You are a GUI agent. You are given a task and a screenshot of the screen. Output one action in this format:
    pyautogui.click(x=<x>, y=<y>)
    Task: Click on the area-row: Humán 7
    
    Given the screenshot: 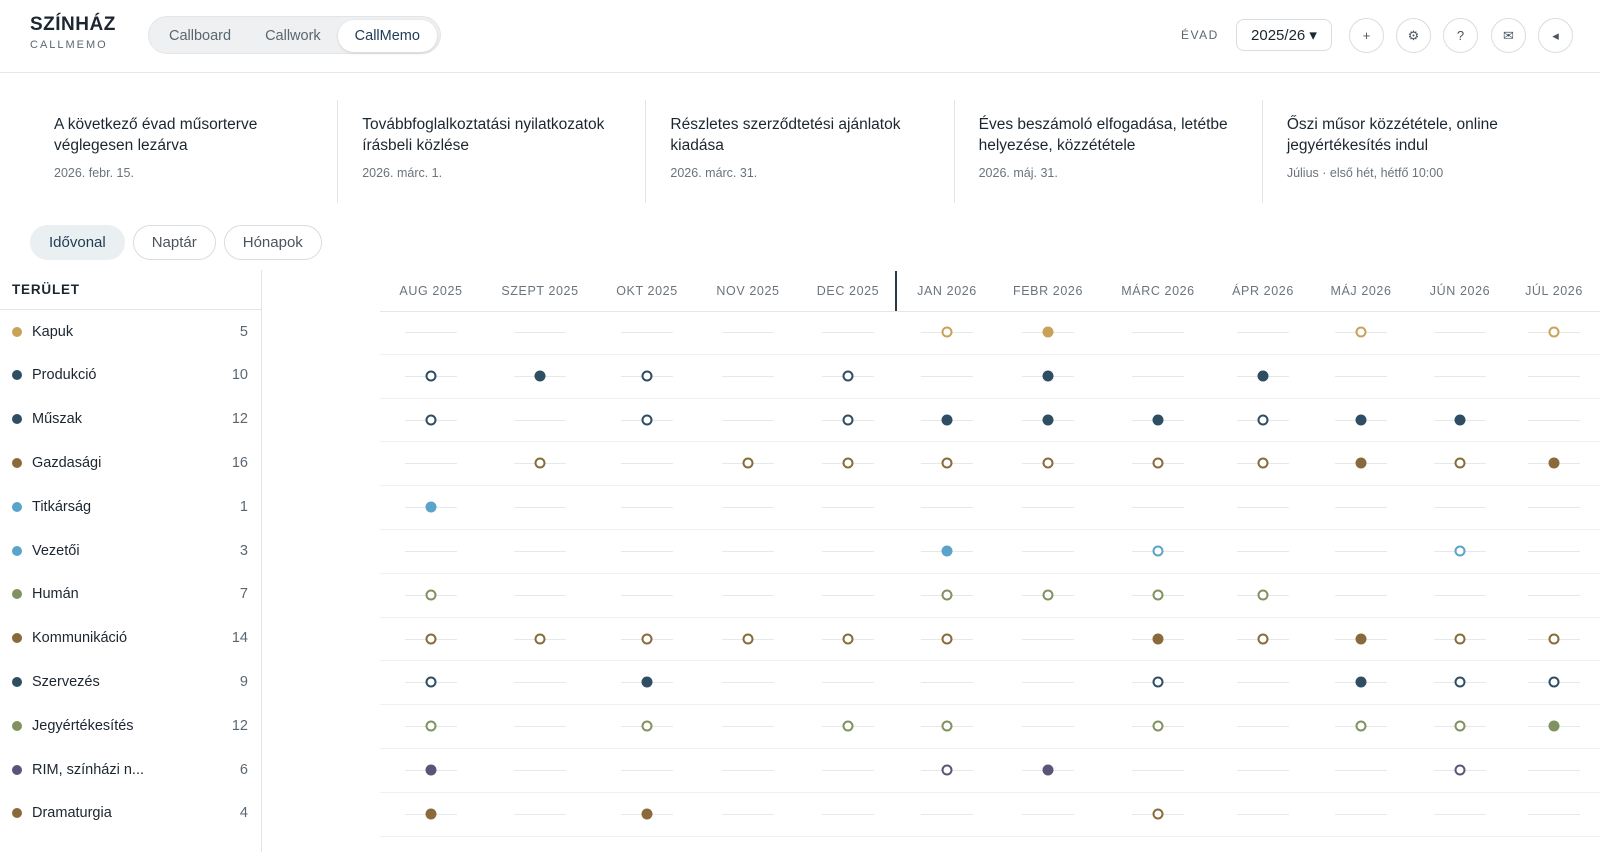 What is the action you would take?
    pyautogui.click(x=131, y=594)
    